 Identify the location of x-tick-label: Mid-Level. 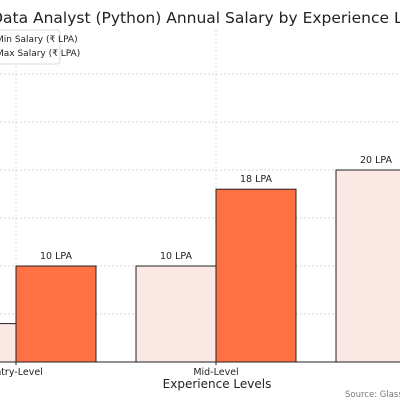
(215, 372).